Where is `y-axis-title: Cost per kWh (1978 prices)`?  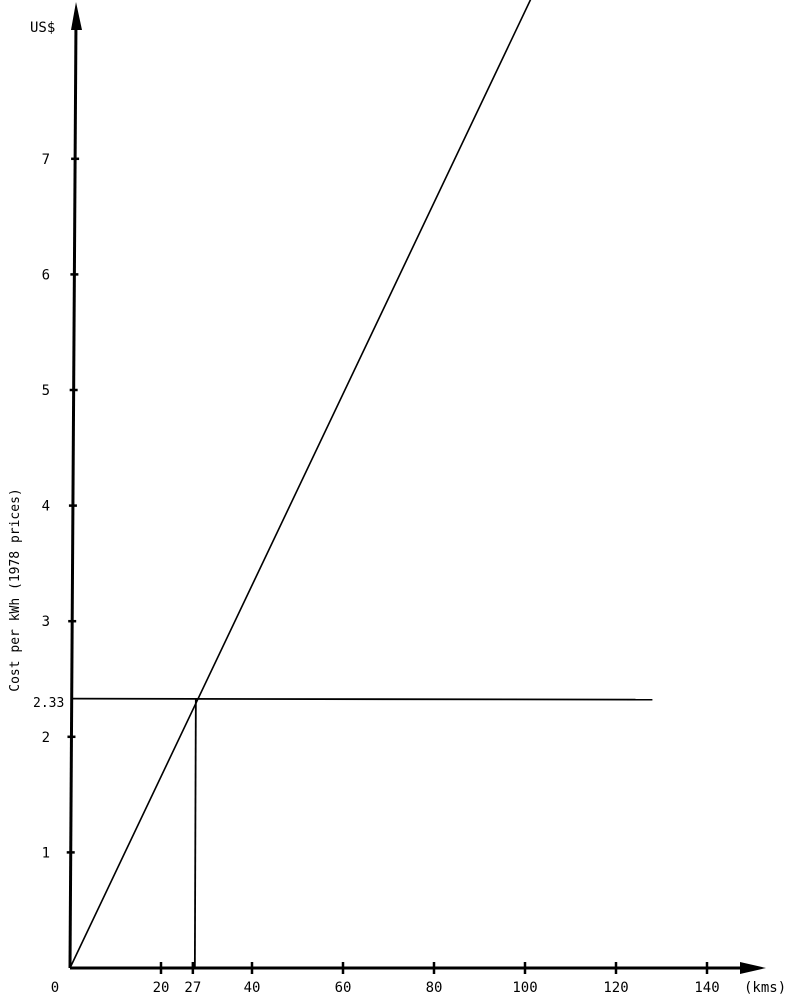 y-axis-title: Cost per kWh (1978 prices) is located at coordinates (15, 590).